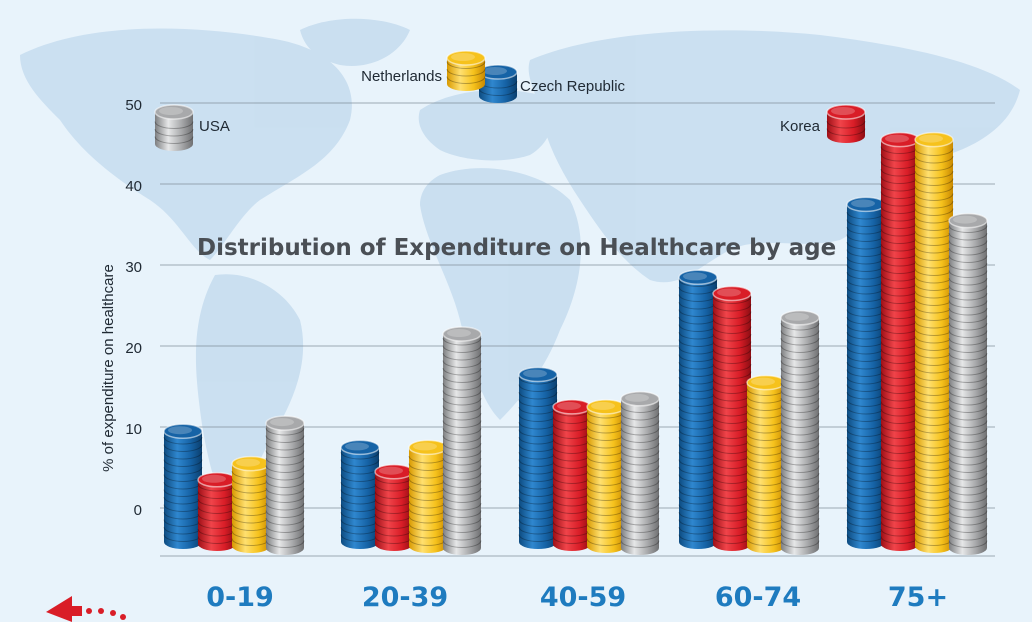 This screenshot has width=1032, height=622. I want to click on x-tick-label: 40-59, so click(583, 597).